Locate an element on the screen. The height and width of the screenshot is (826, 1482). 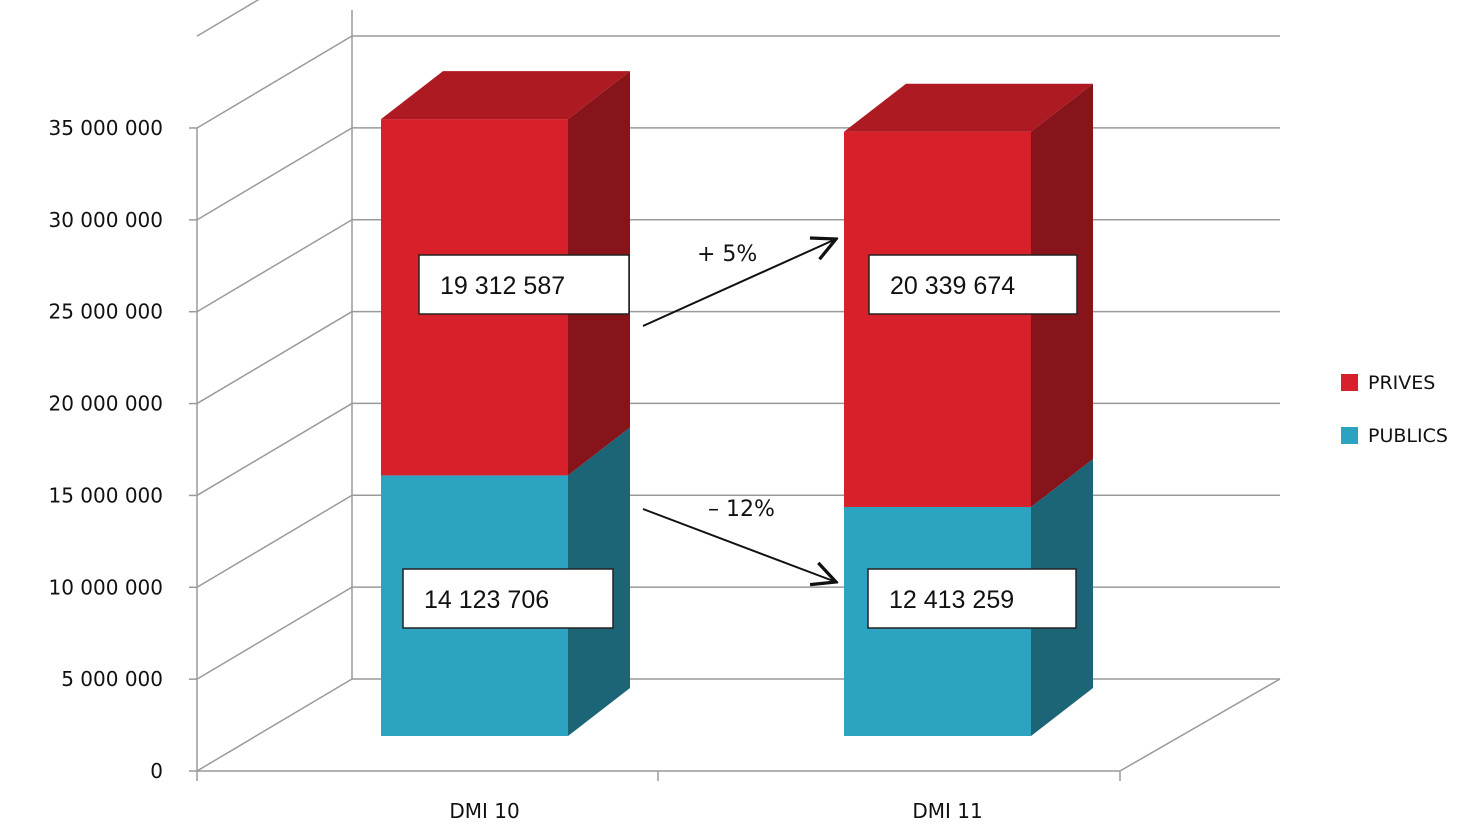
annotations: + 5% – 12% is located at coordinates (739, 410).